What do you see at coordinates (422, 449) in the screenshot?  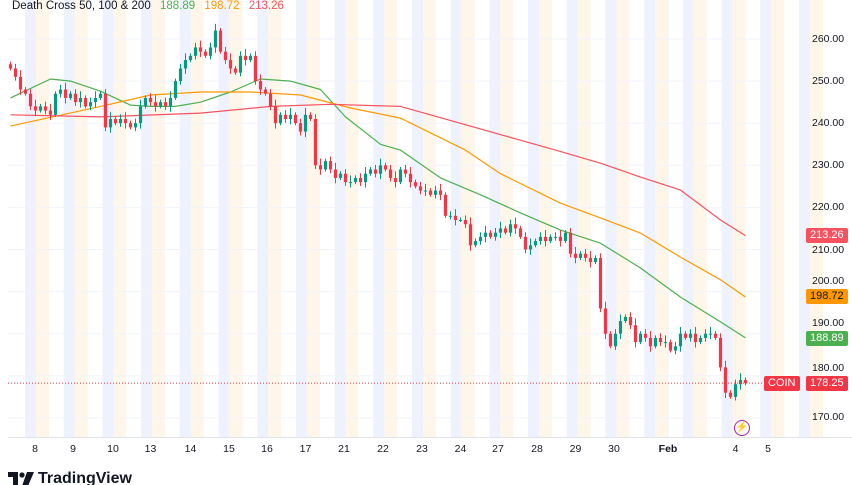 I see `time-tick-label: 23` at bounding box center [422, 449].